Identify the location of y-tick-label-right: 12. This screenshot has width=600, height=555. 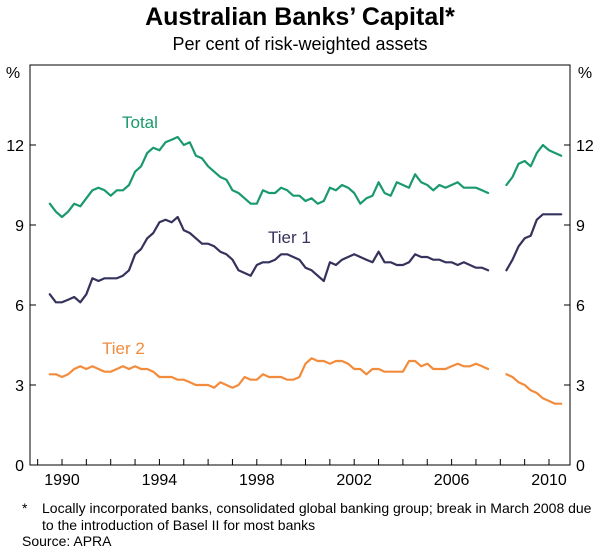
(585, 146).